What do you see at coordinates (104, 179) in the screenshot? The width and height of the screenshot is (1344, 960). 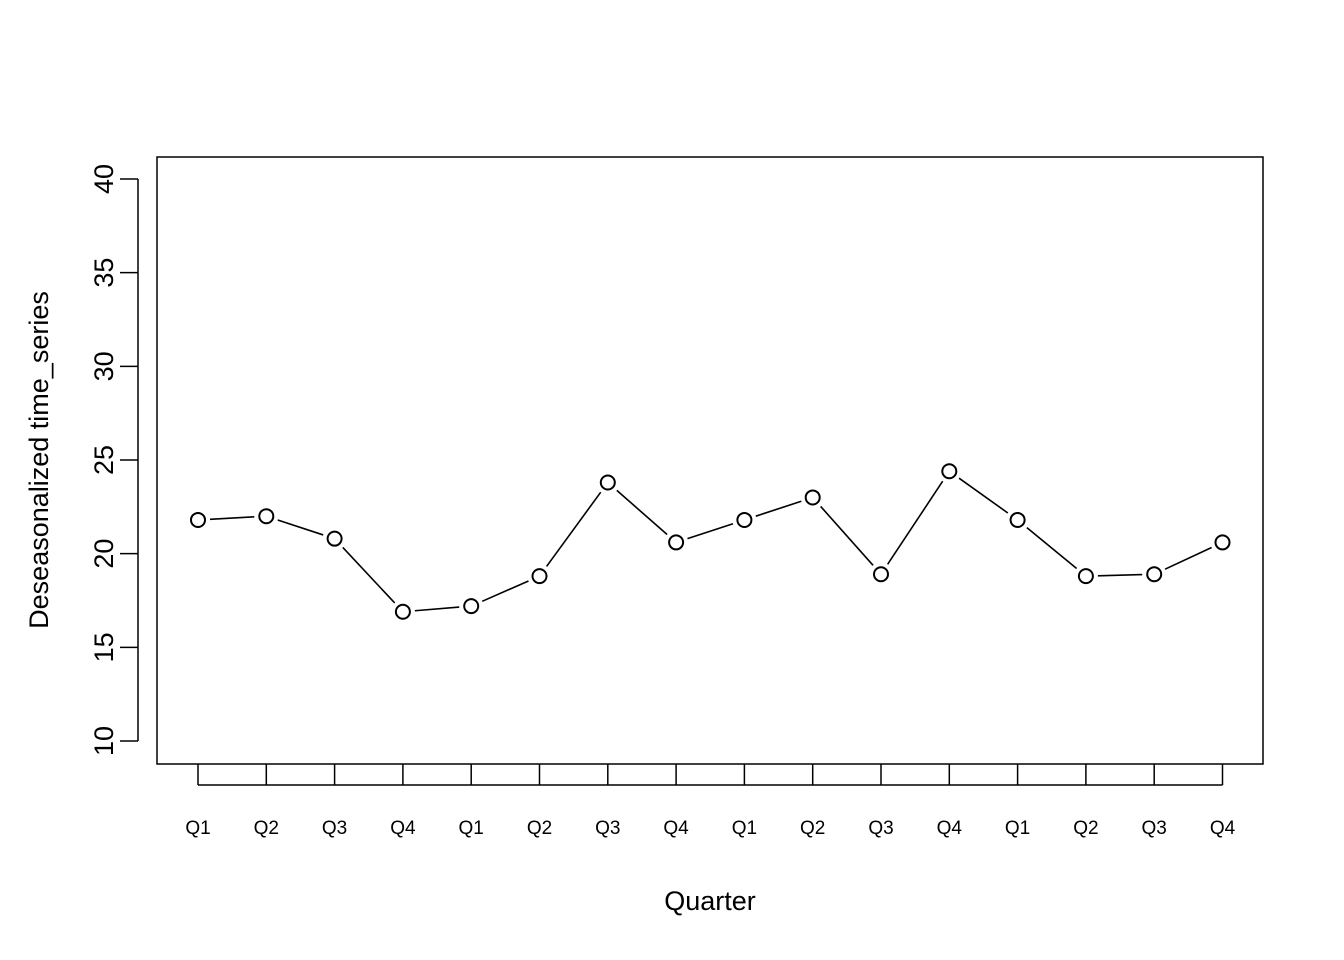 I see `y-tick-label: 40` at bounding box center [104, 179].